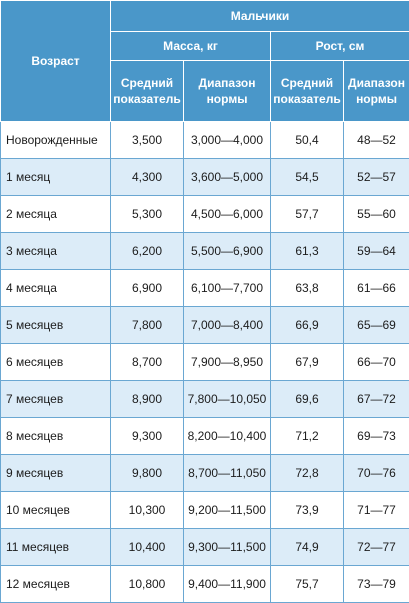  What do you see at coordinates (227, 177) in the screenshot?
I see `mass-range-cell: 3,600—5,000` at bounding box center [227, 177].